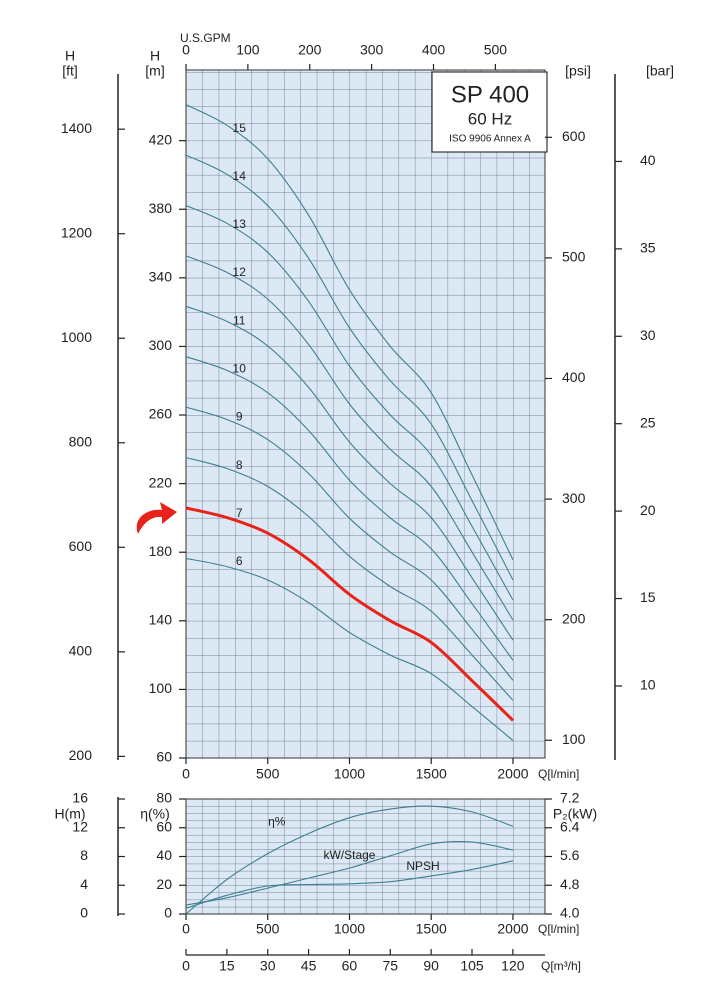 The height and width of the screenshot is (1000, 726). I want to click on y-tick-label: 800, so click(81, 441).